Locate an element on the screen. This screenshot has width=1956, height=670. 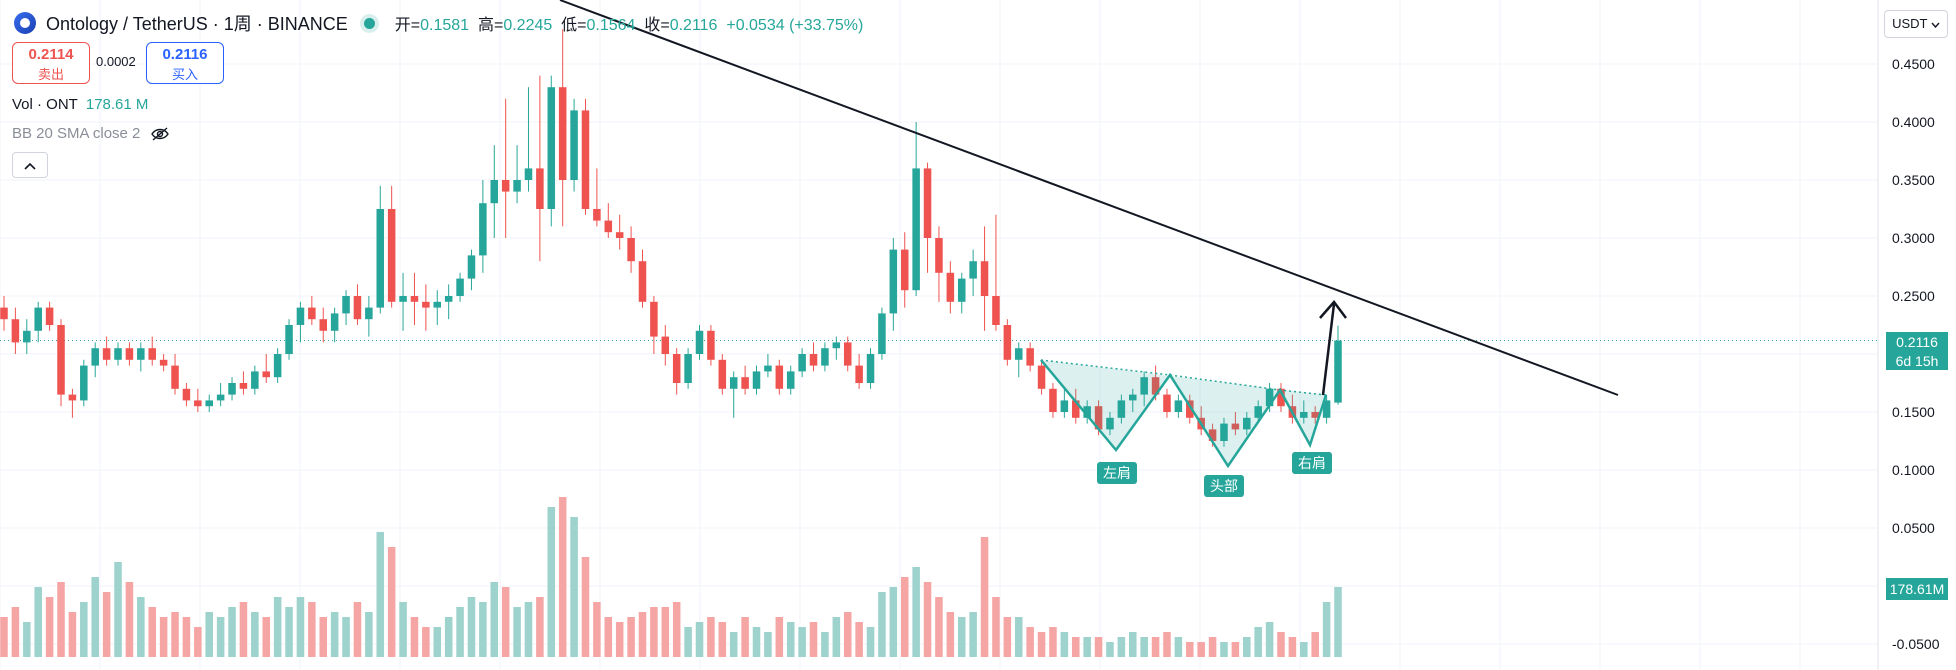
price-tick: 0.3500 is located at coordinates (1913, 180).